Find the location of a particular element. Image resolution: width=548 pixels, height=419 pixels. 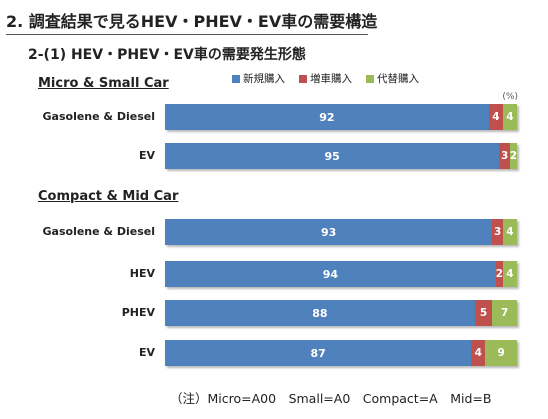

group-label-micro-small: Micro & Small Car is located at coordinates (103, 83).